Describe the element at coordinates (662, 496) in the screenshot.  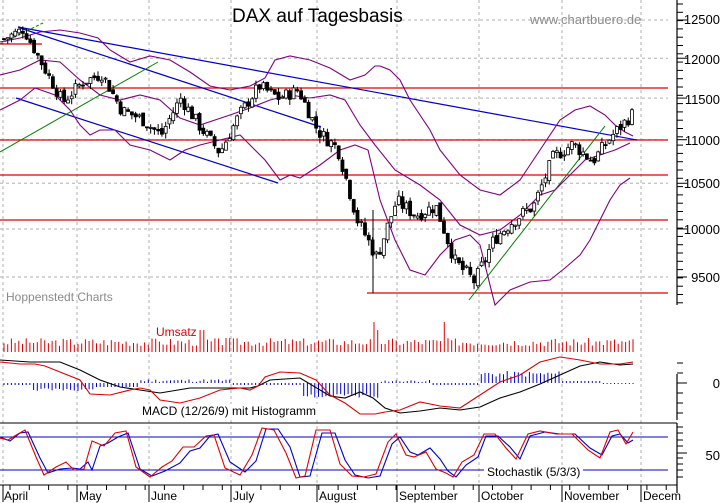
I see `month-december: Decem` at that location.